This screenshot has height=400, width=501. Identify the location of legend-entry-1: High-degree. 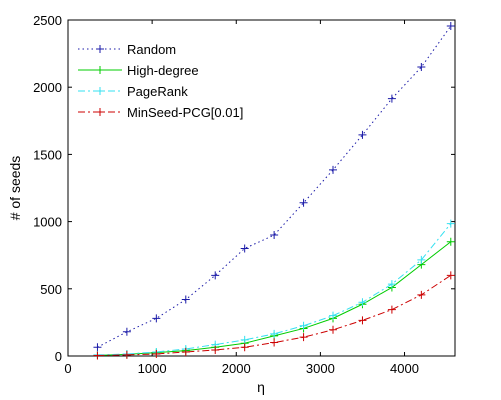
(163, 70).